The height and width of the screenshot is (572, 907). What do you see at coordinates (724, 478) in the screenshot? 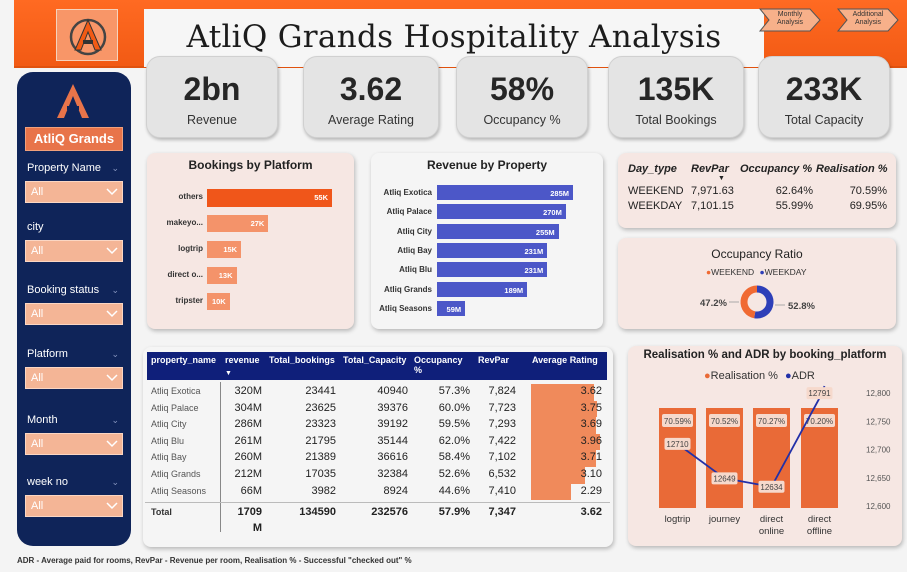
I see `adr-value-label: 12649` at bounding box center [724, 478].